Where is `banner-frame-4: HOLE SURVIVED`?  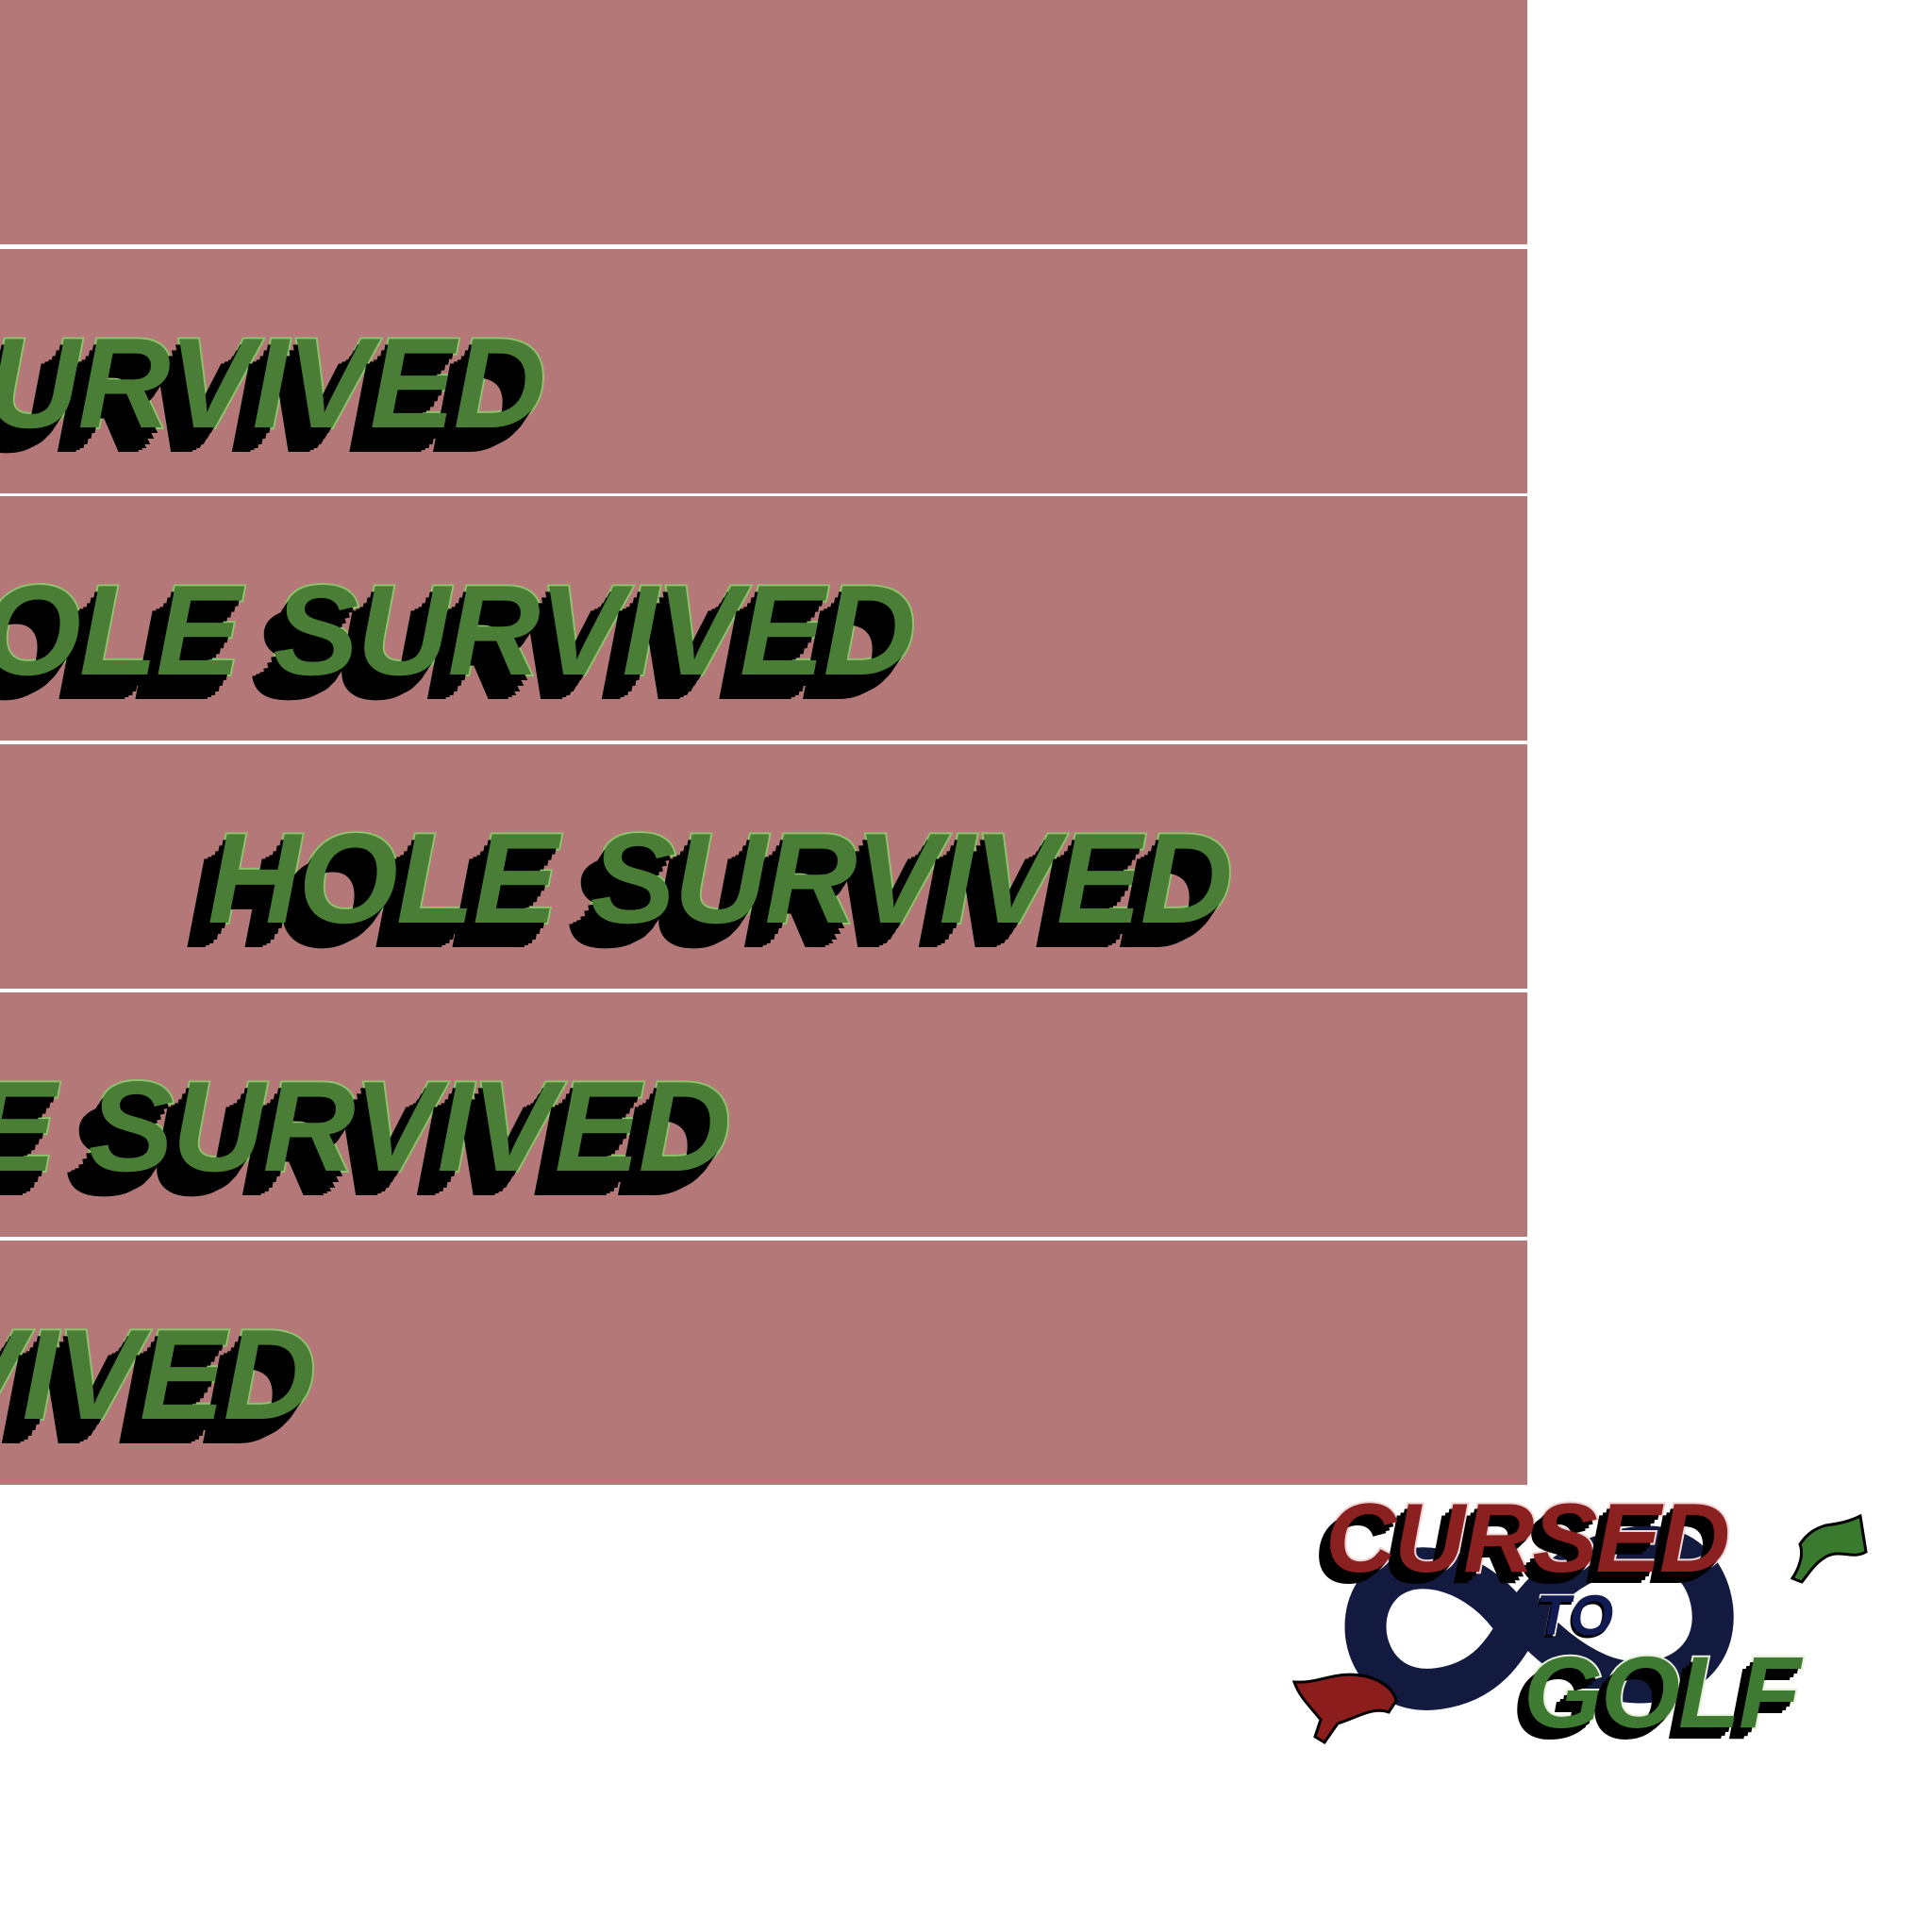
banner-frame-4: HOLE SURVIVED is located at coordinates (763, 866).